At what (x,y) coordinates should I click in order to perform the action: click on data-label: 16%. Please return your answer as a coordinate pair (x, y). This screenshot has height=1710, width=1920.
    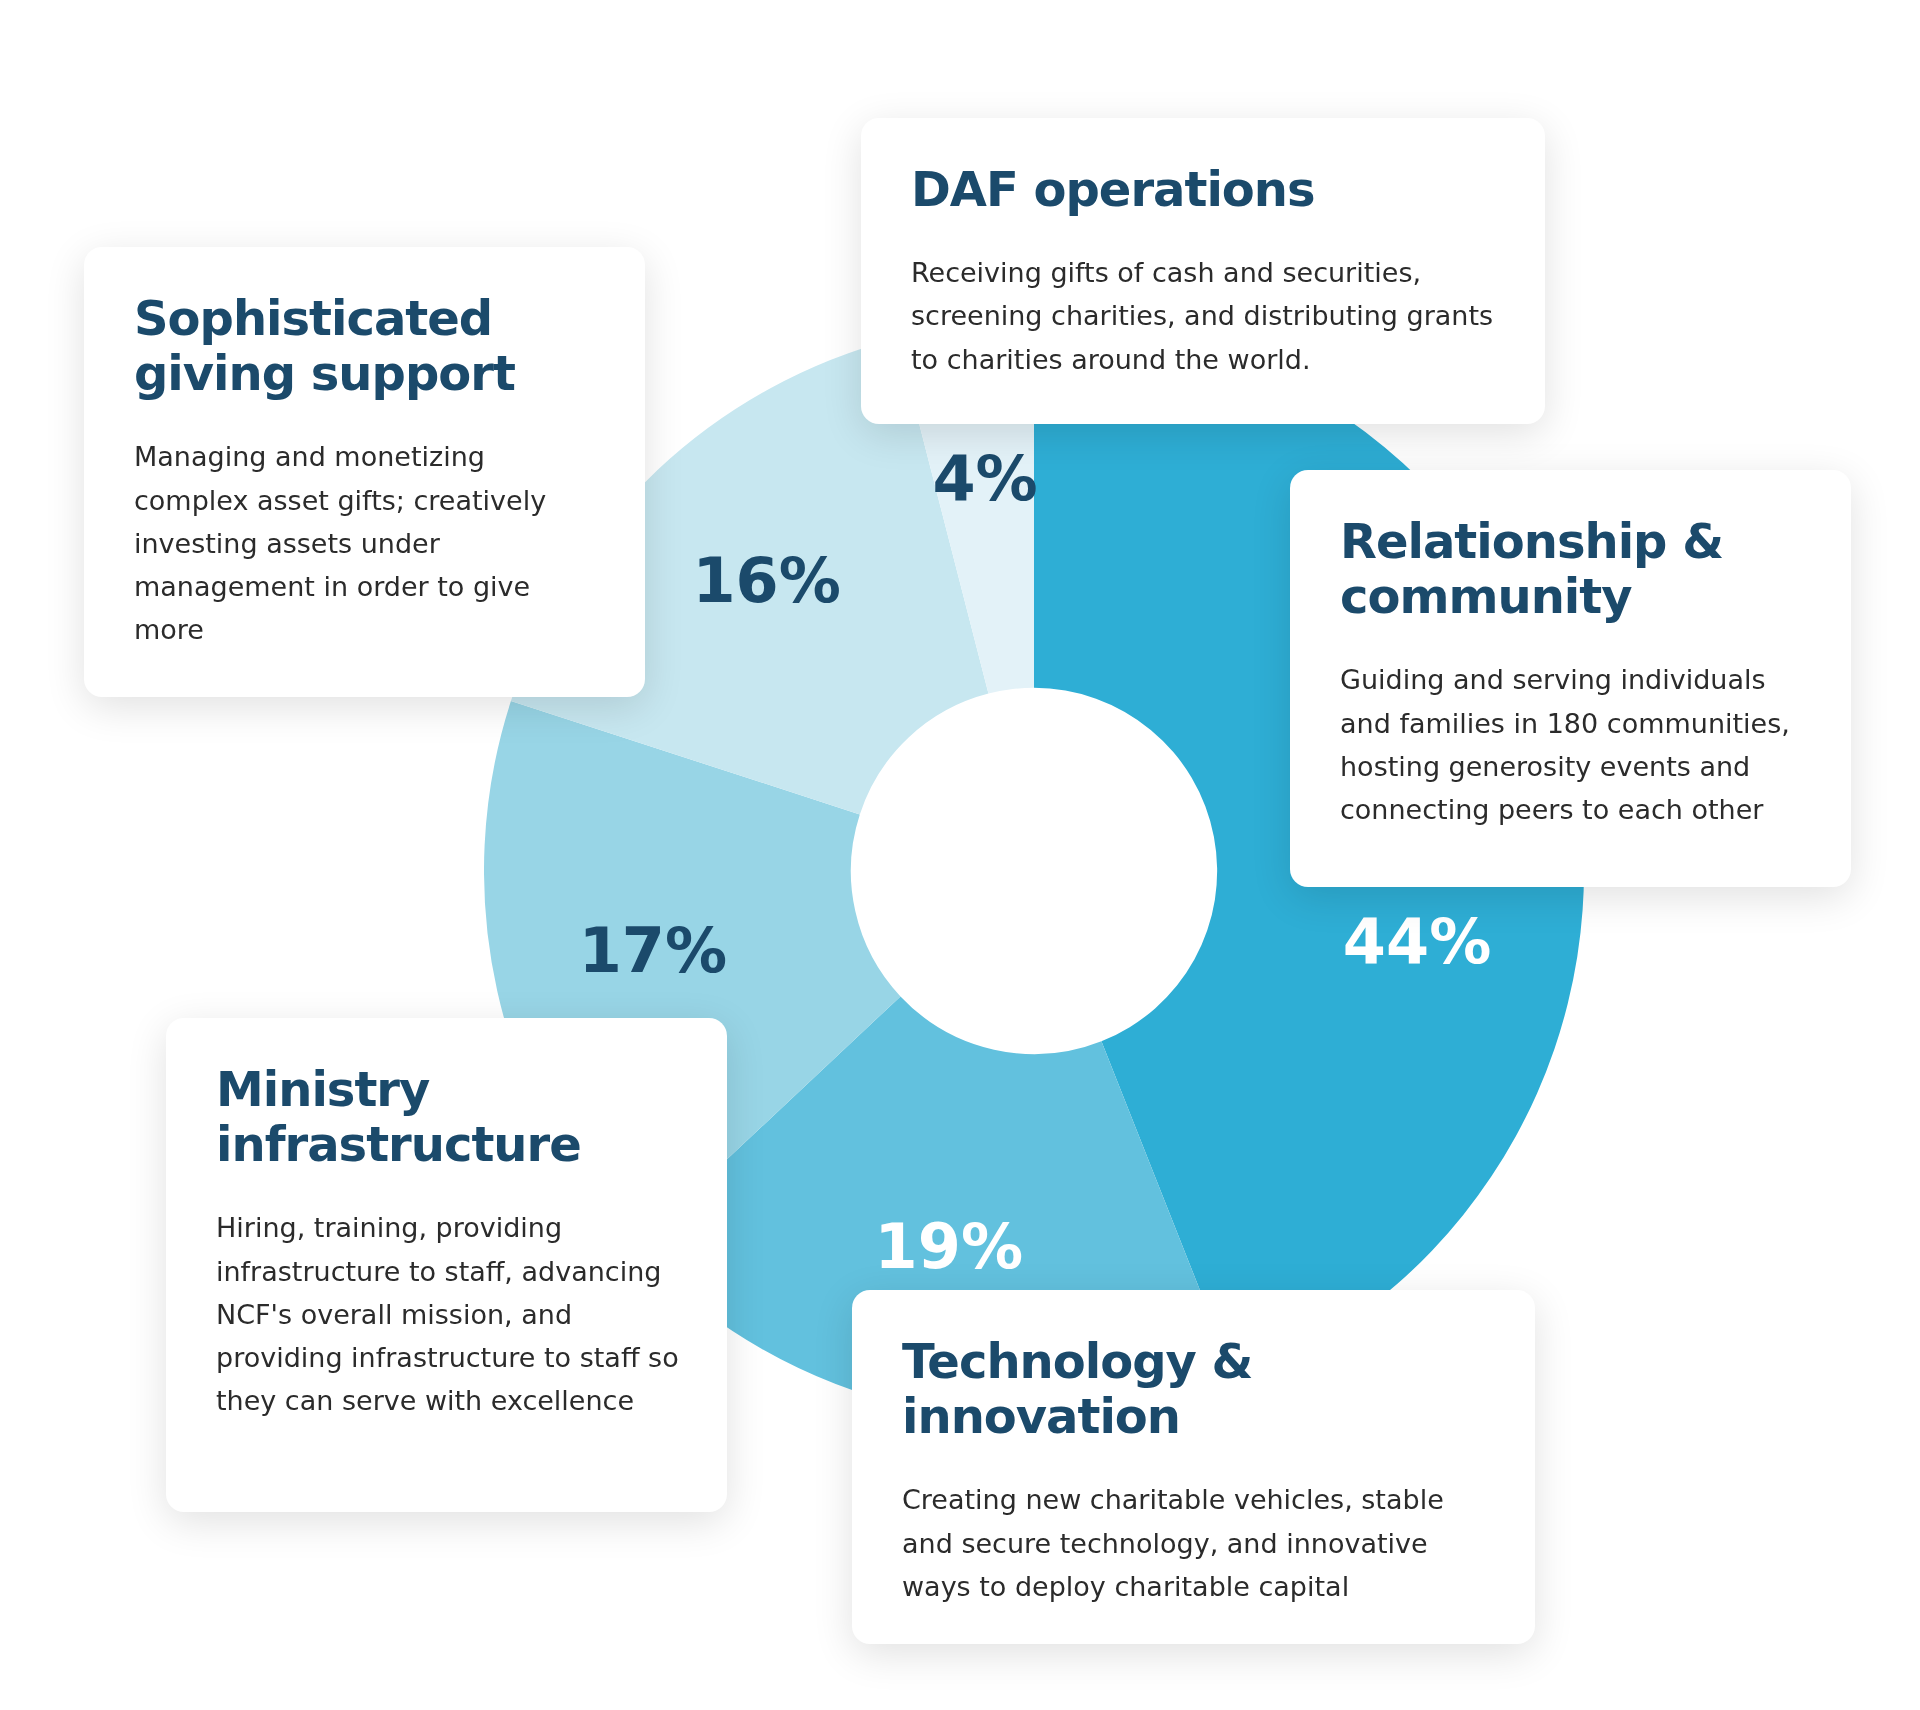
    Looking at the image, I should click on (766, 581).